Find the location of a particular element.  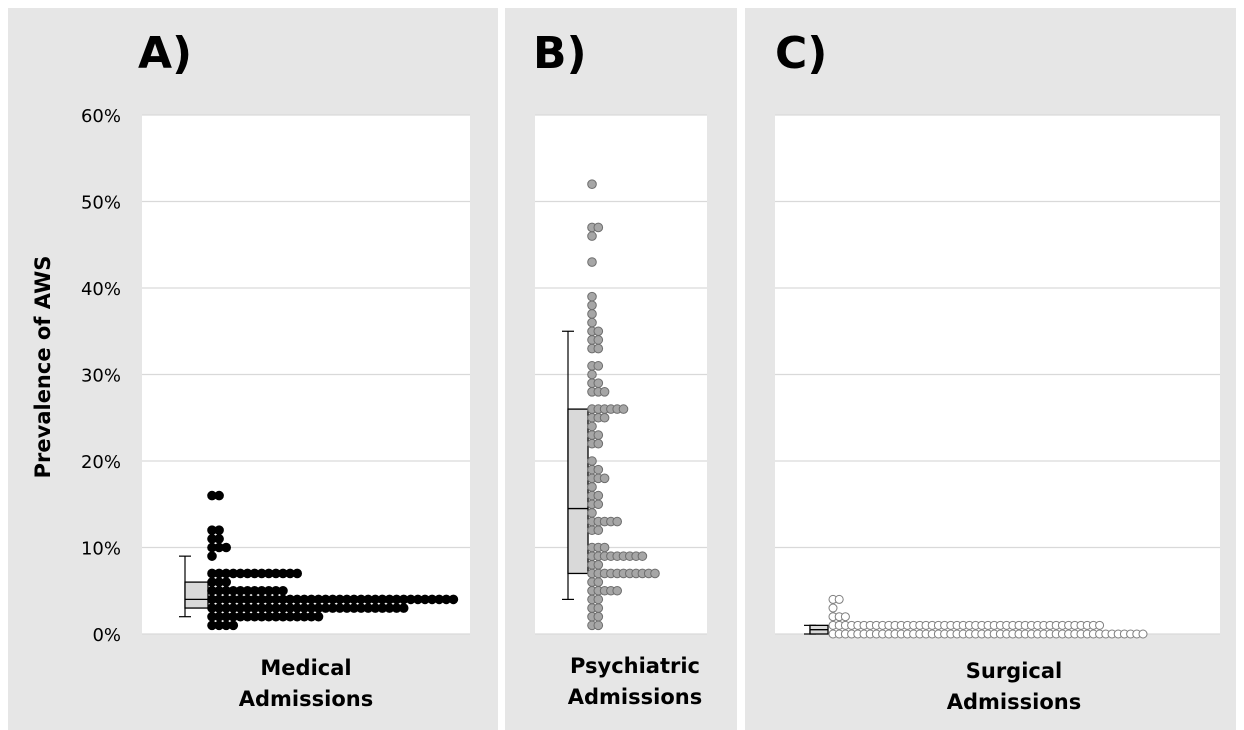

panel-a-category-line2: Admissions is located at coordinates (306, 699).